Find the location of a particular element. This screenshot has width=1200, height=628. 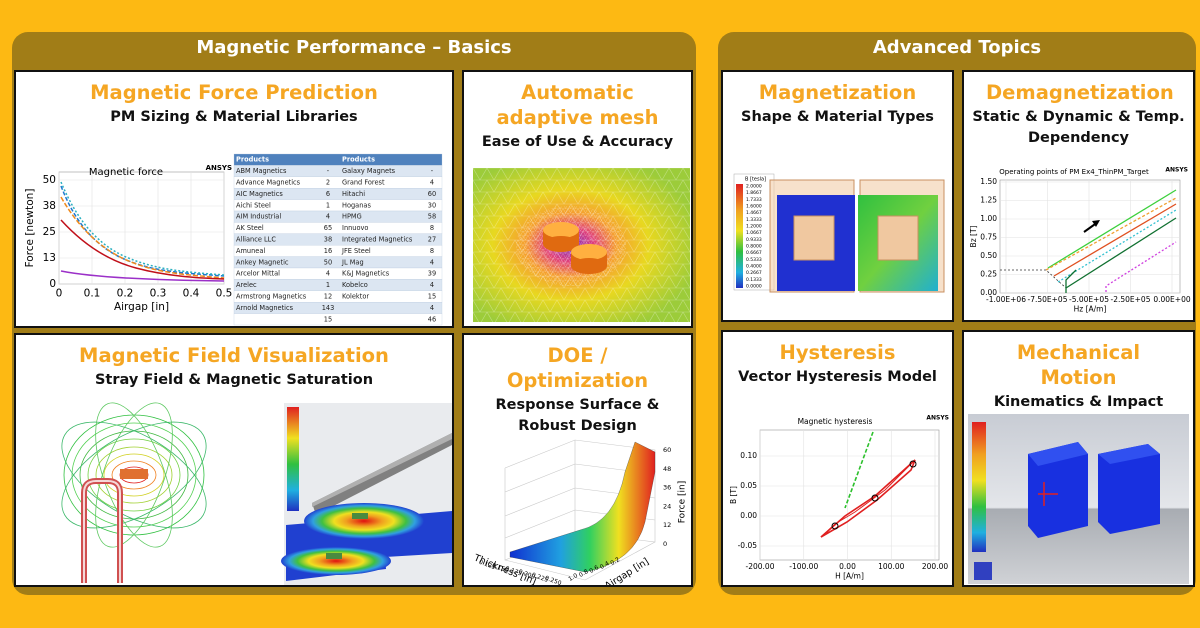

x-tick-label: 0.00E+00 is located at coordinates (1171, 299).